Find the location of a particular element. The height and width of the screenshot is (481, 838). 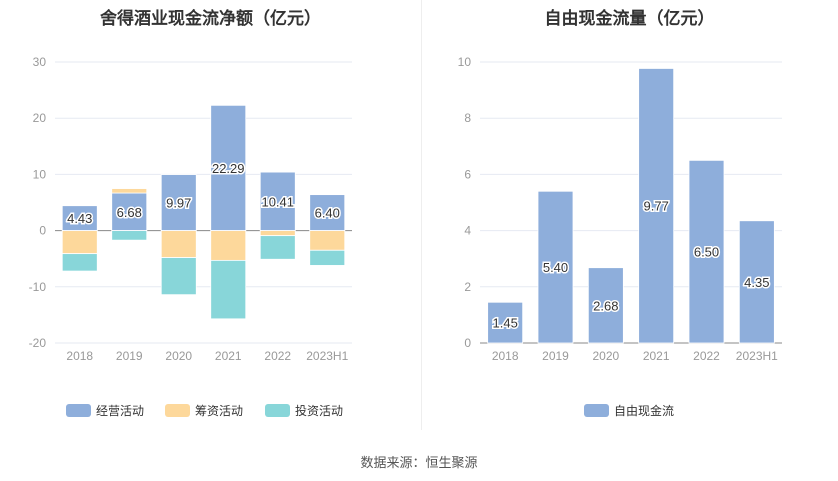

legend-label: 自由现金流 is located at coordinates (644, 410).